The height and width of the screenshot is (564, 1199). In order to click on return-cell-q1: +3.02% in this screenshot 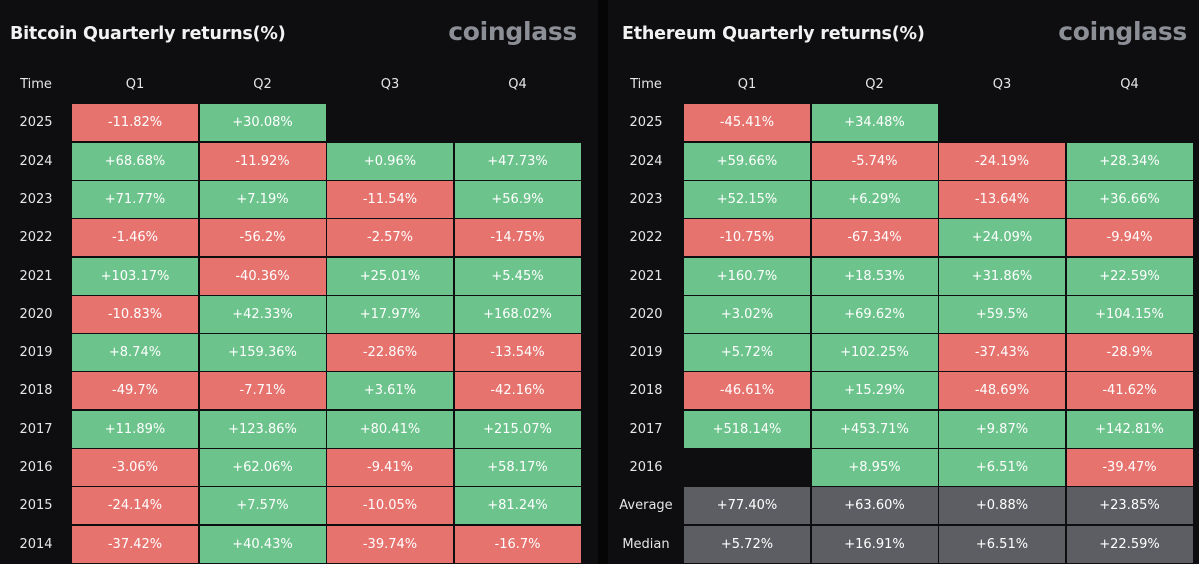, I will do `click(747, 314)`.